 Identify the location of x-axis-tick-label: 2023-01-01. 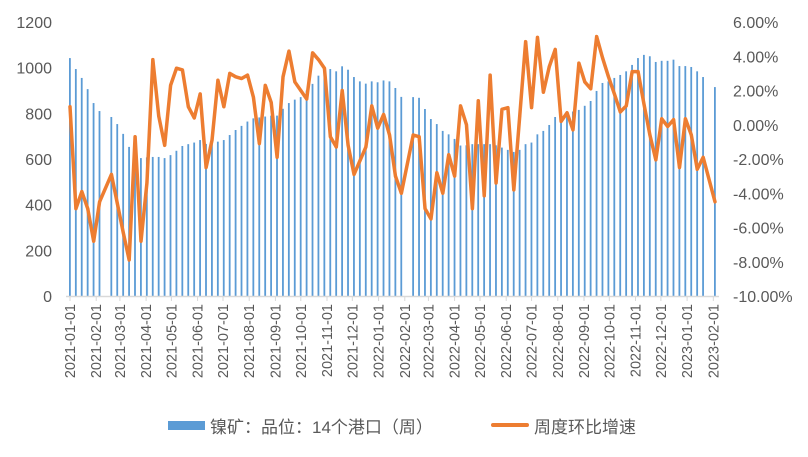
(688, 341).